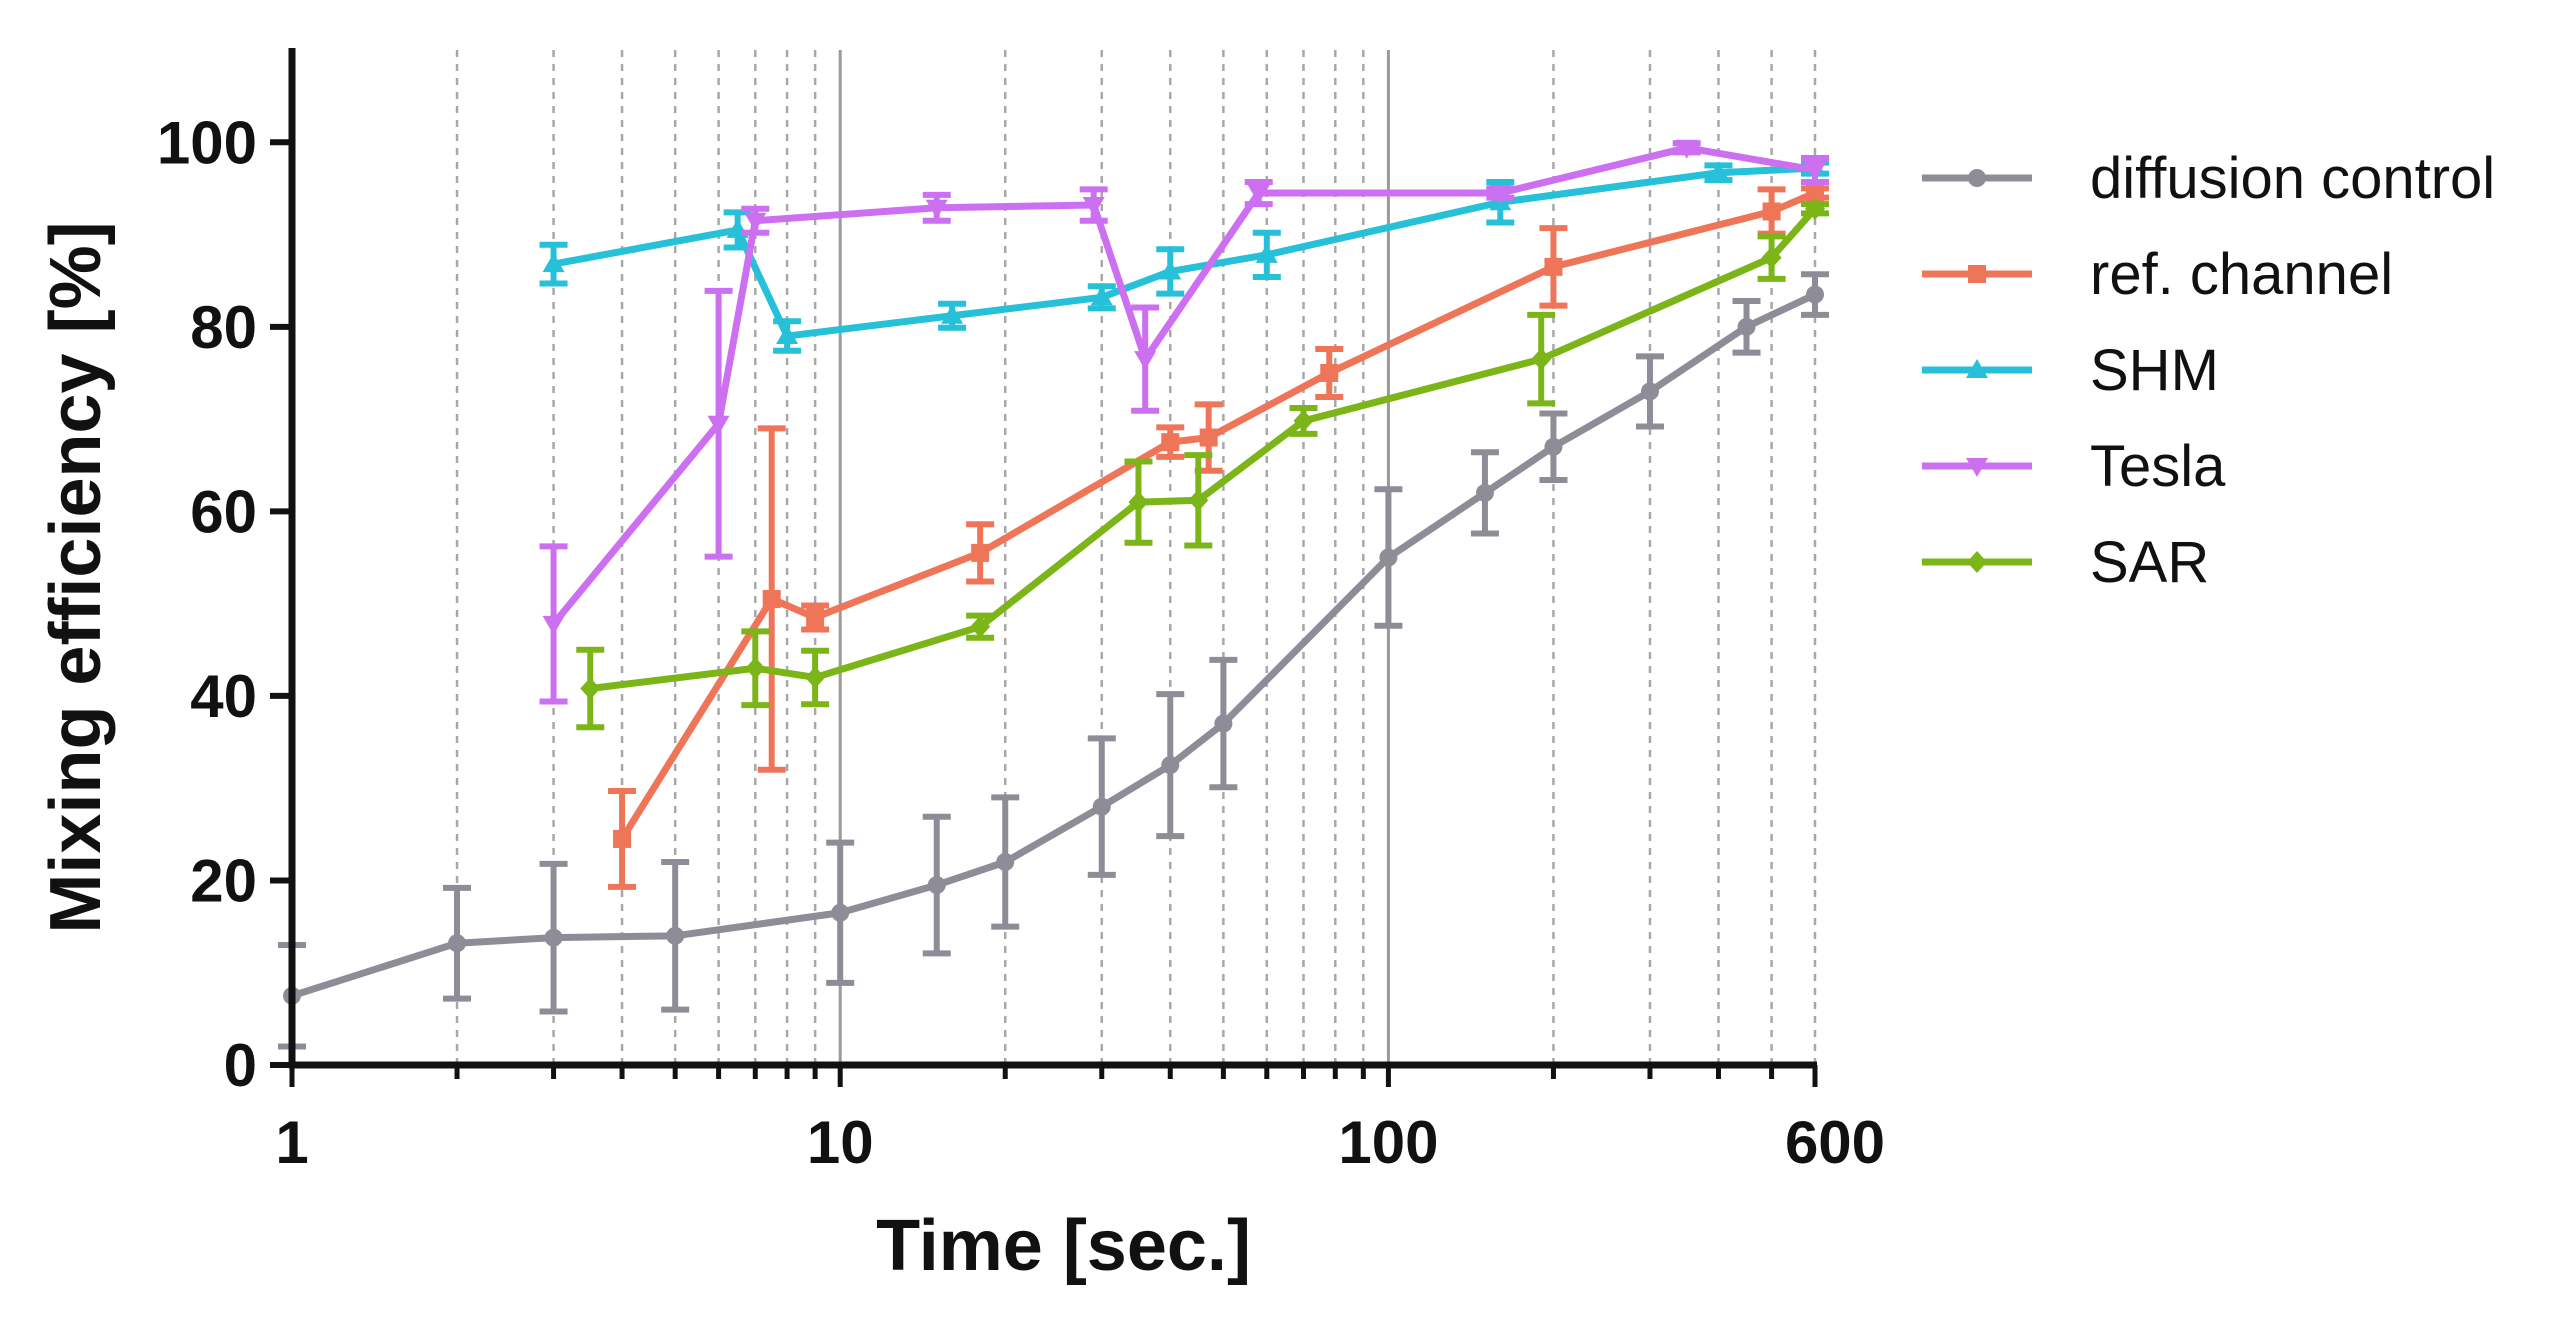  What do you see at coordinates (240, 1065) in the screenshot?
I see `y-tick-label: 0` at bounding box center [240, 1065].